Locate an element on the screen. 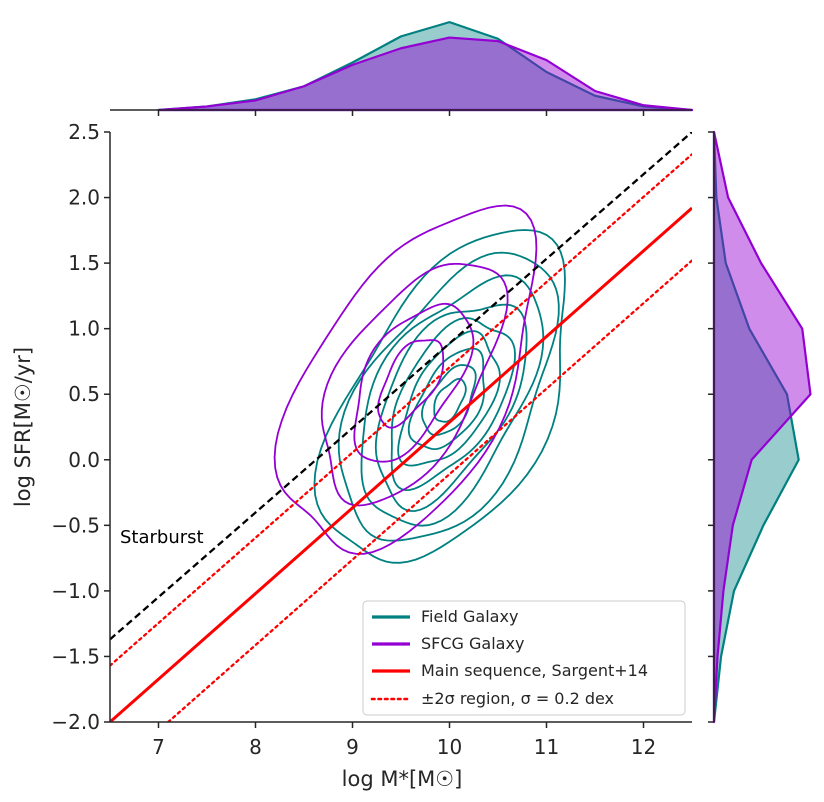 The image size is (824, 802). y-tick-label: −0.5 is located at coordinates (75, 525).